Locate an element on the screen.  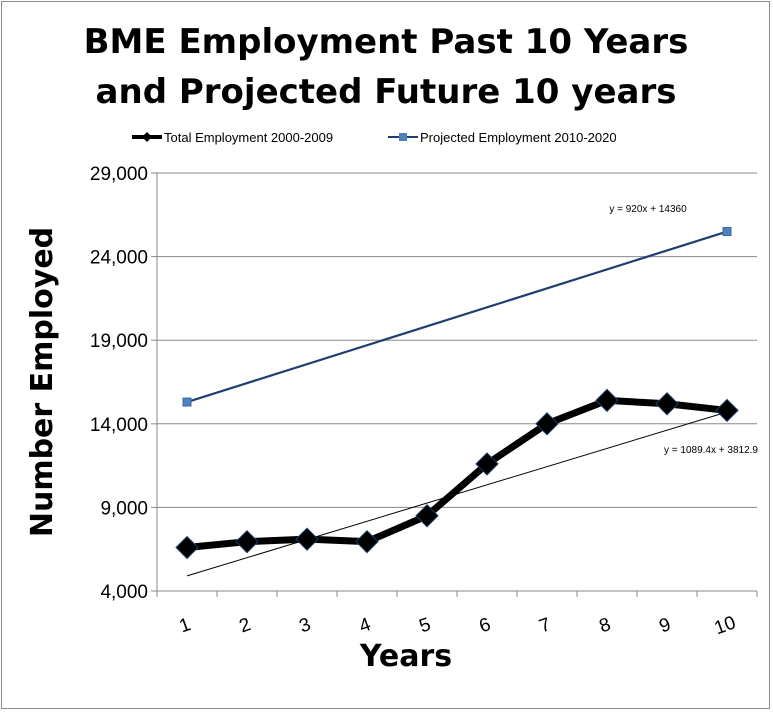
x-tick-label: 2 is located at coordinates (245, 625).